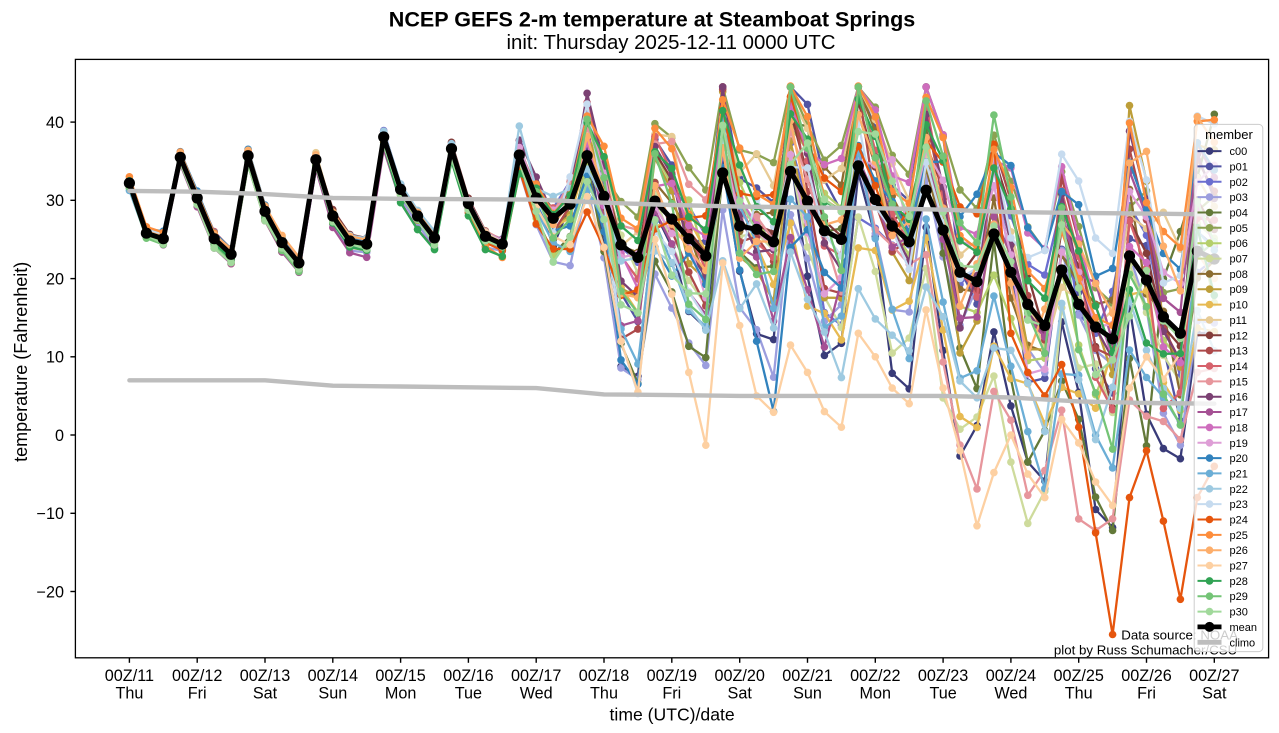 Image resolution: width=1279 pixels, height=733 pixels. What do you see at coordinates (1239, 474) in the screenshot?
I see `svg-text: p21` at bounding box center [1239, 474].